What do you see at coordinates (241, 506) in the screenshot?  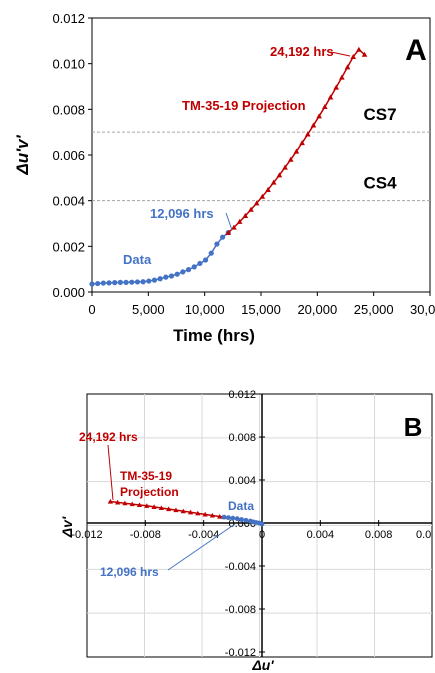 I see `panel-b-data-label: Data` at bounding box center [241, 506].